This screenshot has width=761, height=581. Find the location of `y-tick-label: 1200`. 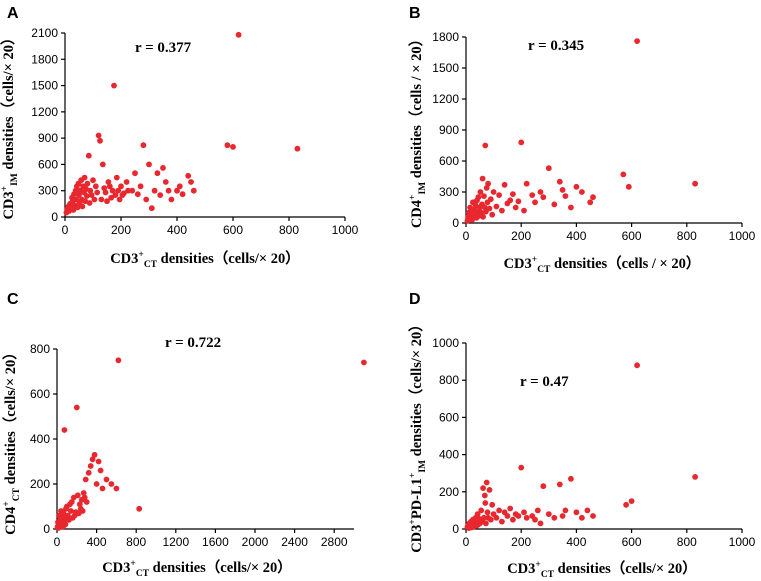

y-tick-label: 1200 is located at coordinates (44, 112).